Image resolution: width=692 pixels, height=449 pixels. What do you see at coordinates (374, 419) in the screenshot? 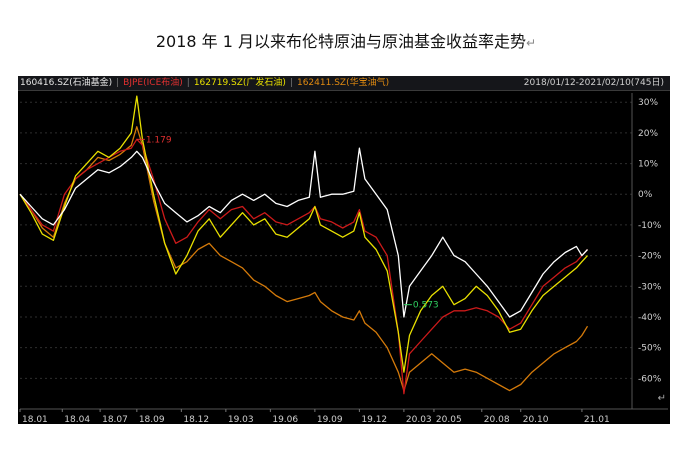
I see `x-tick-label: 19.12` at bounding box center [374, 419].